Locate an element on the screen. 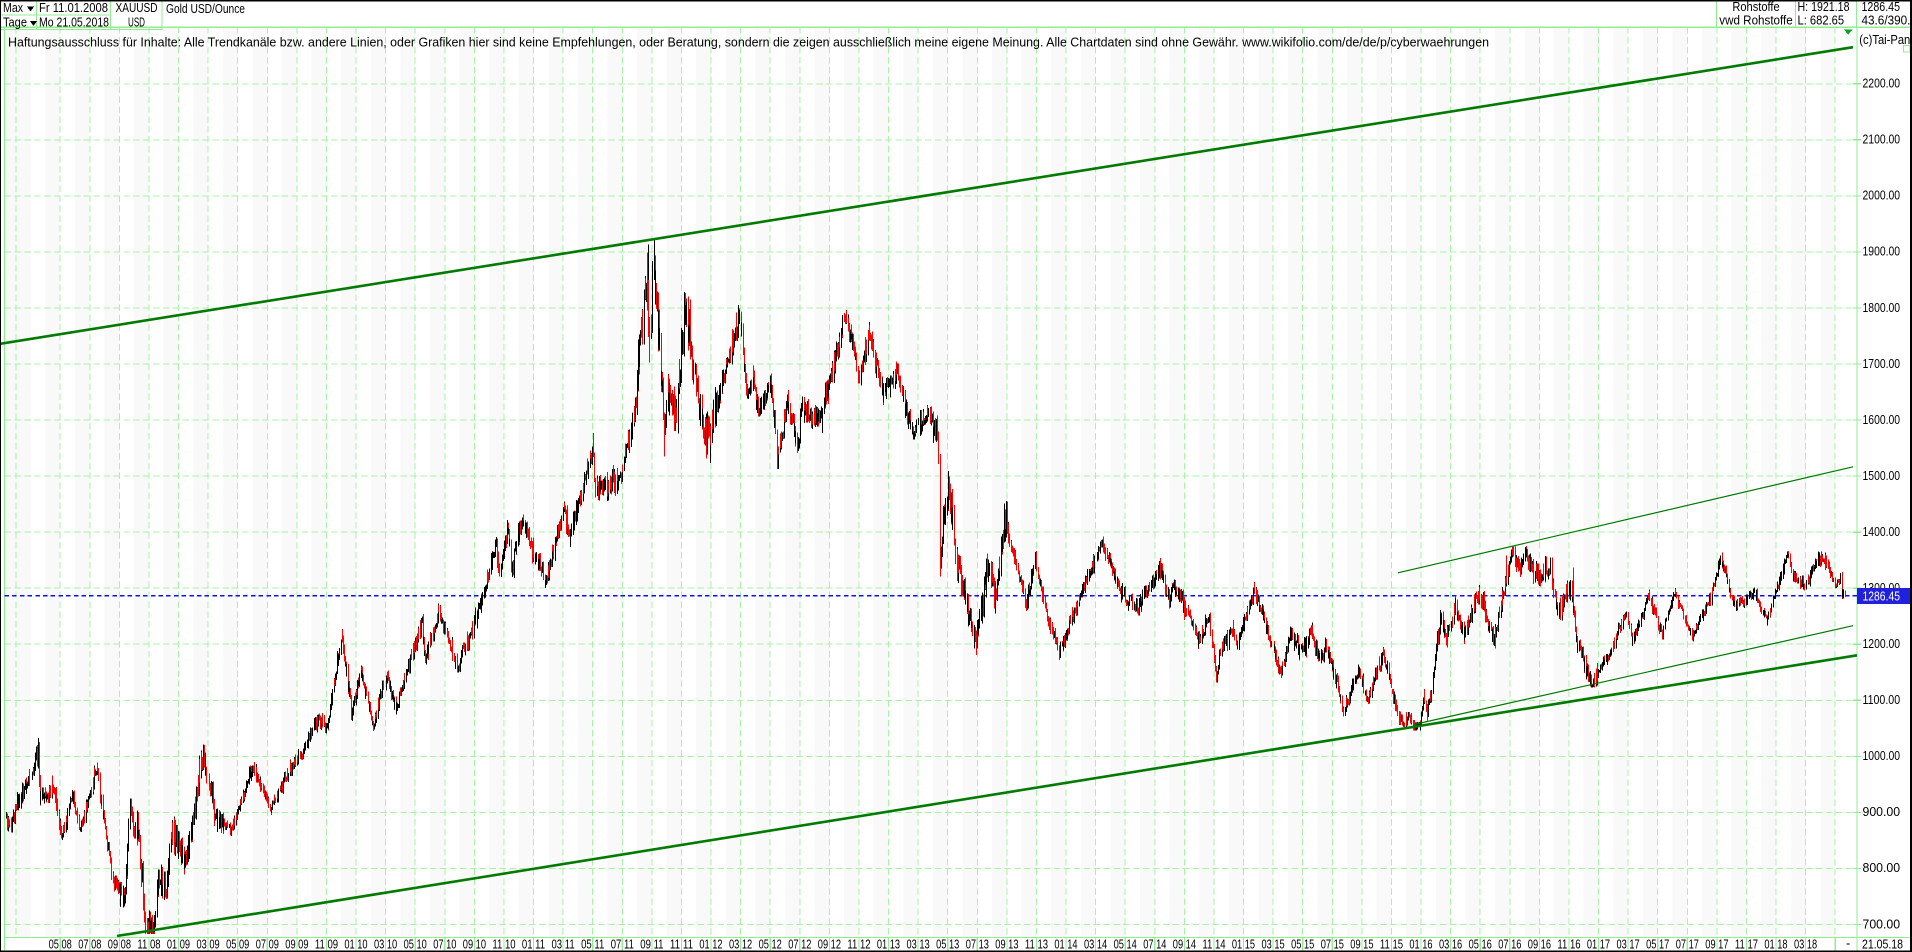  svg-text: USD is located at coordinates (136, 22).